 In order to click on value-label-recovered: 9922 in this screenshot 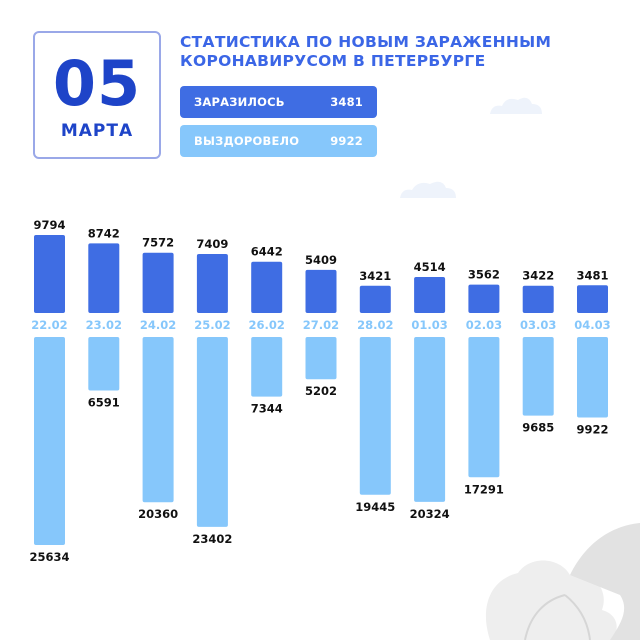, I will do `click(592, 430)`.